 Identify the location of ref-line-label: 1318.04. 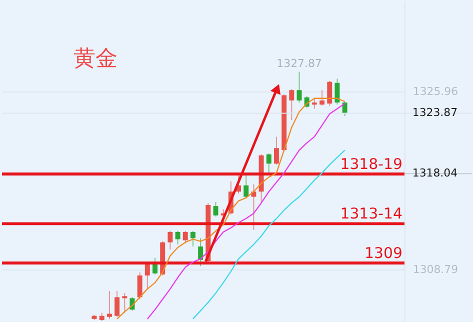
(435, 173).